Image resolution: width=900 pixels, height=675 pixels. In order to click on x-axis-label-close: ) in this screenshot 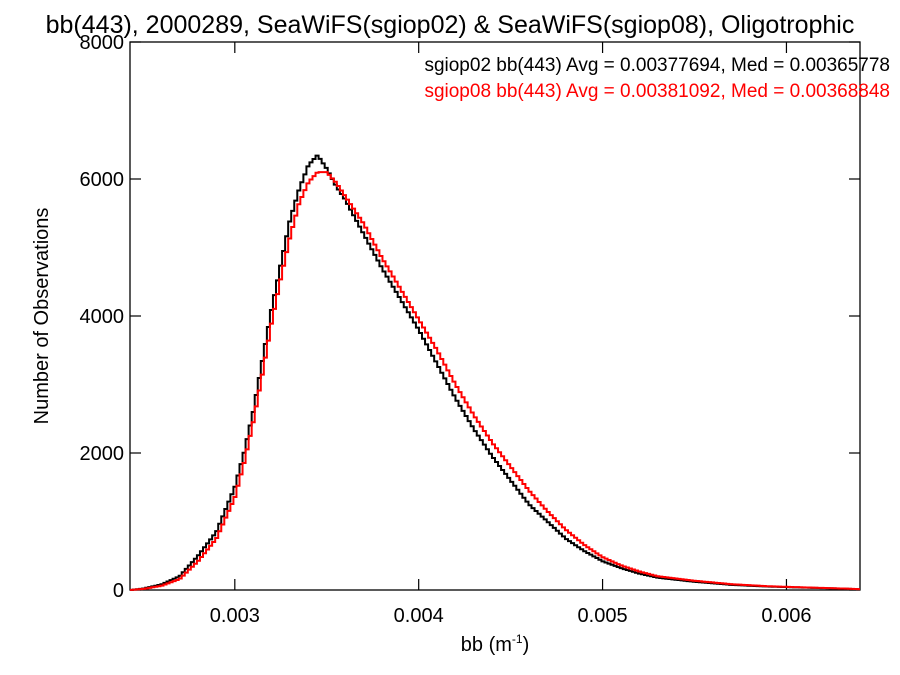, I will do `click(526, 645)`.